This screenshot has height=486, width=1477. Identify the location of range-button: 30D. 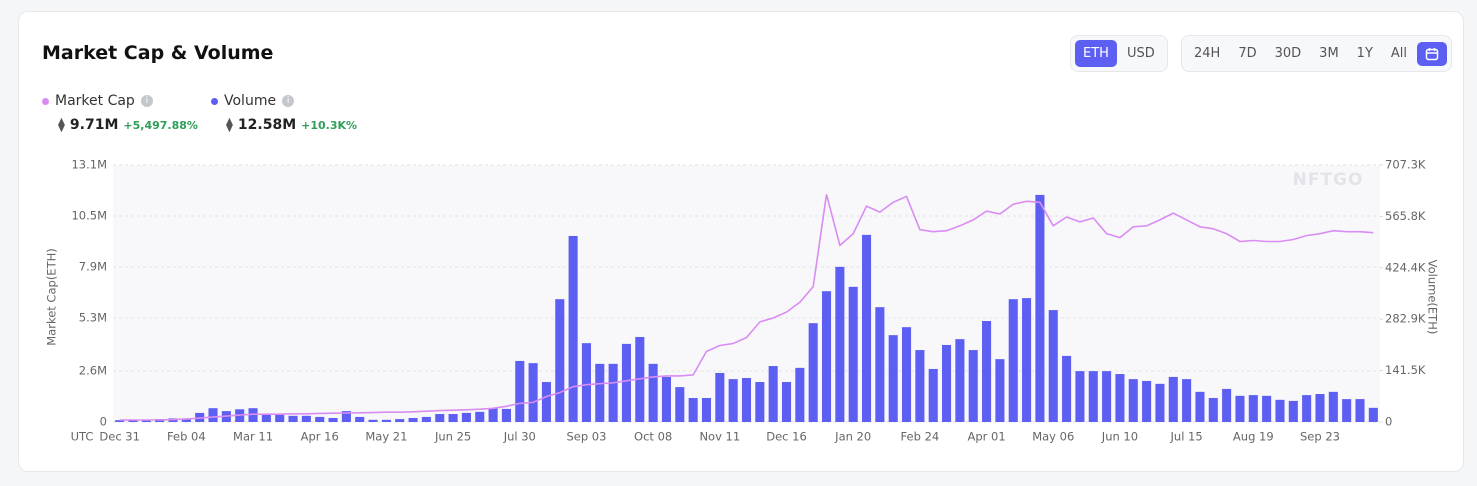
(1288, 53).